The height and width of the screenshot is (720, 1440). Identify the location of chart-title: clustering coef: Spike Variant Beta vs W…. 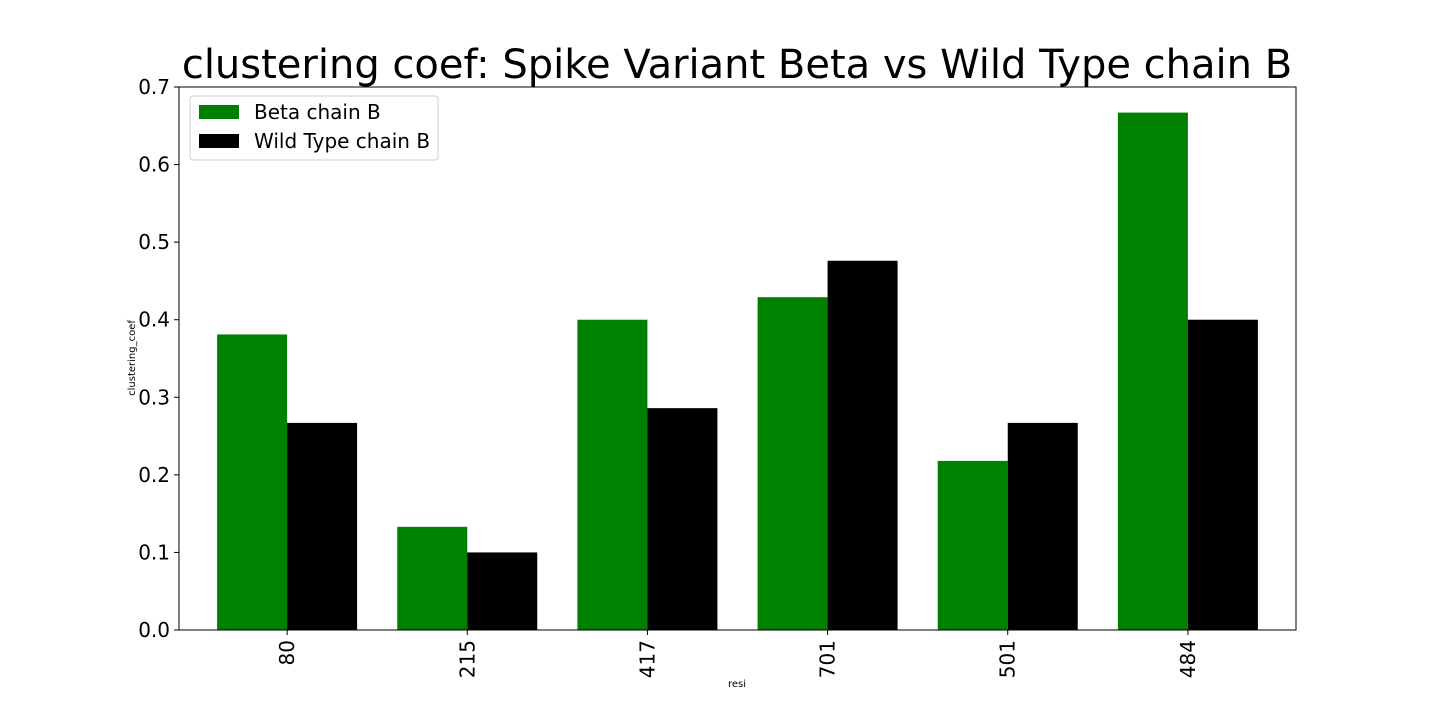
(737, 65).